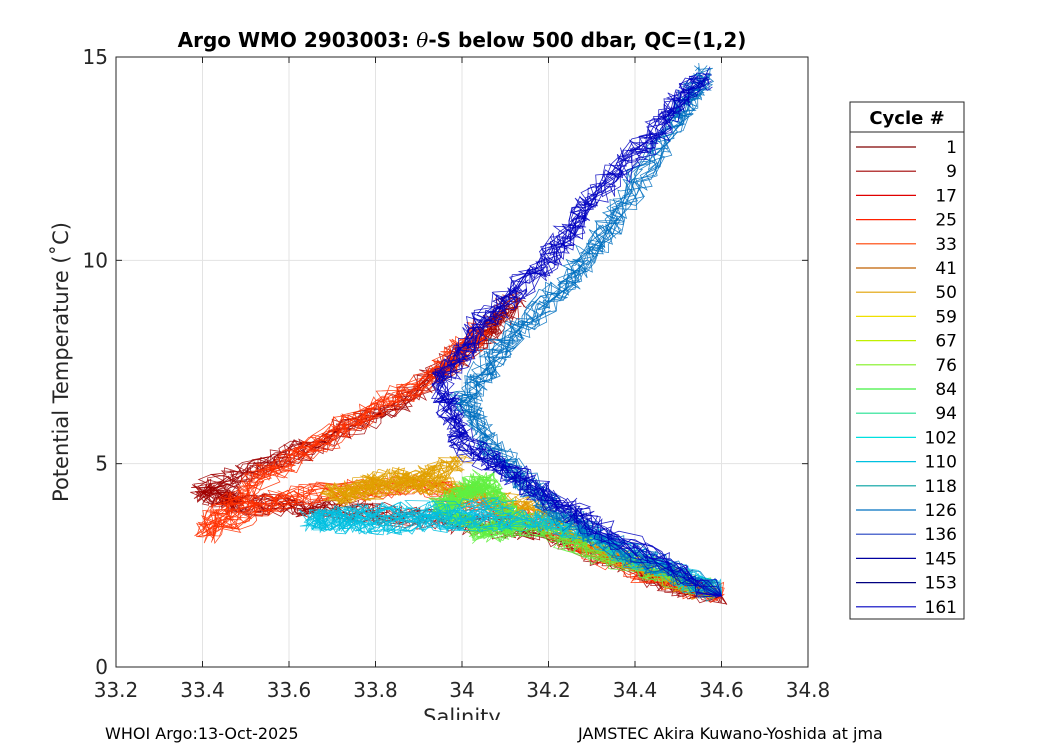 The image size is (1050, 750). What do you see at coordinates (422, 40) in the screenshot?
I see `chart-title-theta: θ` at bounding box center [422, 40].